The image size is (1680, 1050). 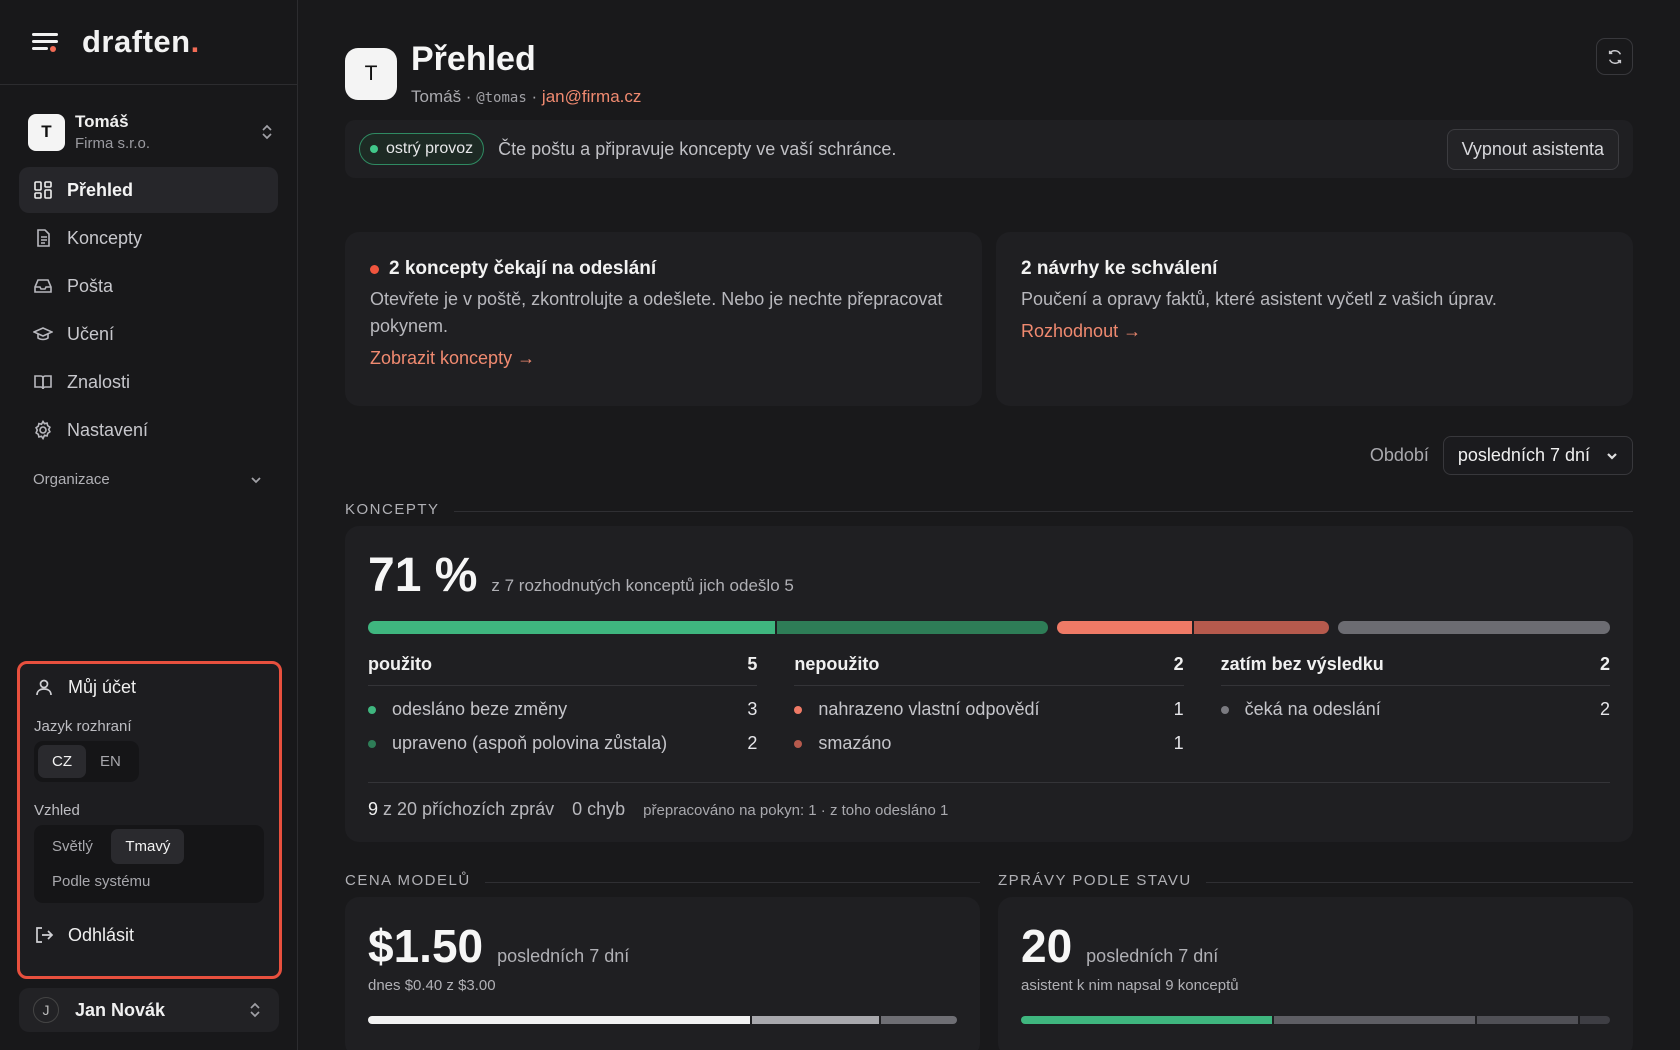 I want to click on appearance-label: Vzhled, so click(x=57, y=810).